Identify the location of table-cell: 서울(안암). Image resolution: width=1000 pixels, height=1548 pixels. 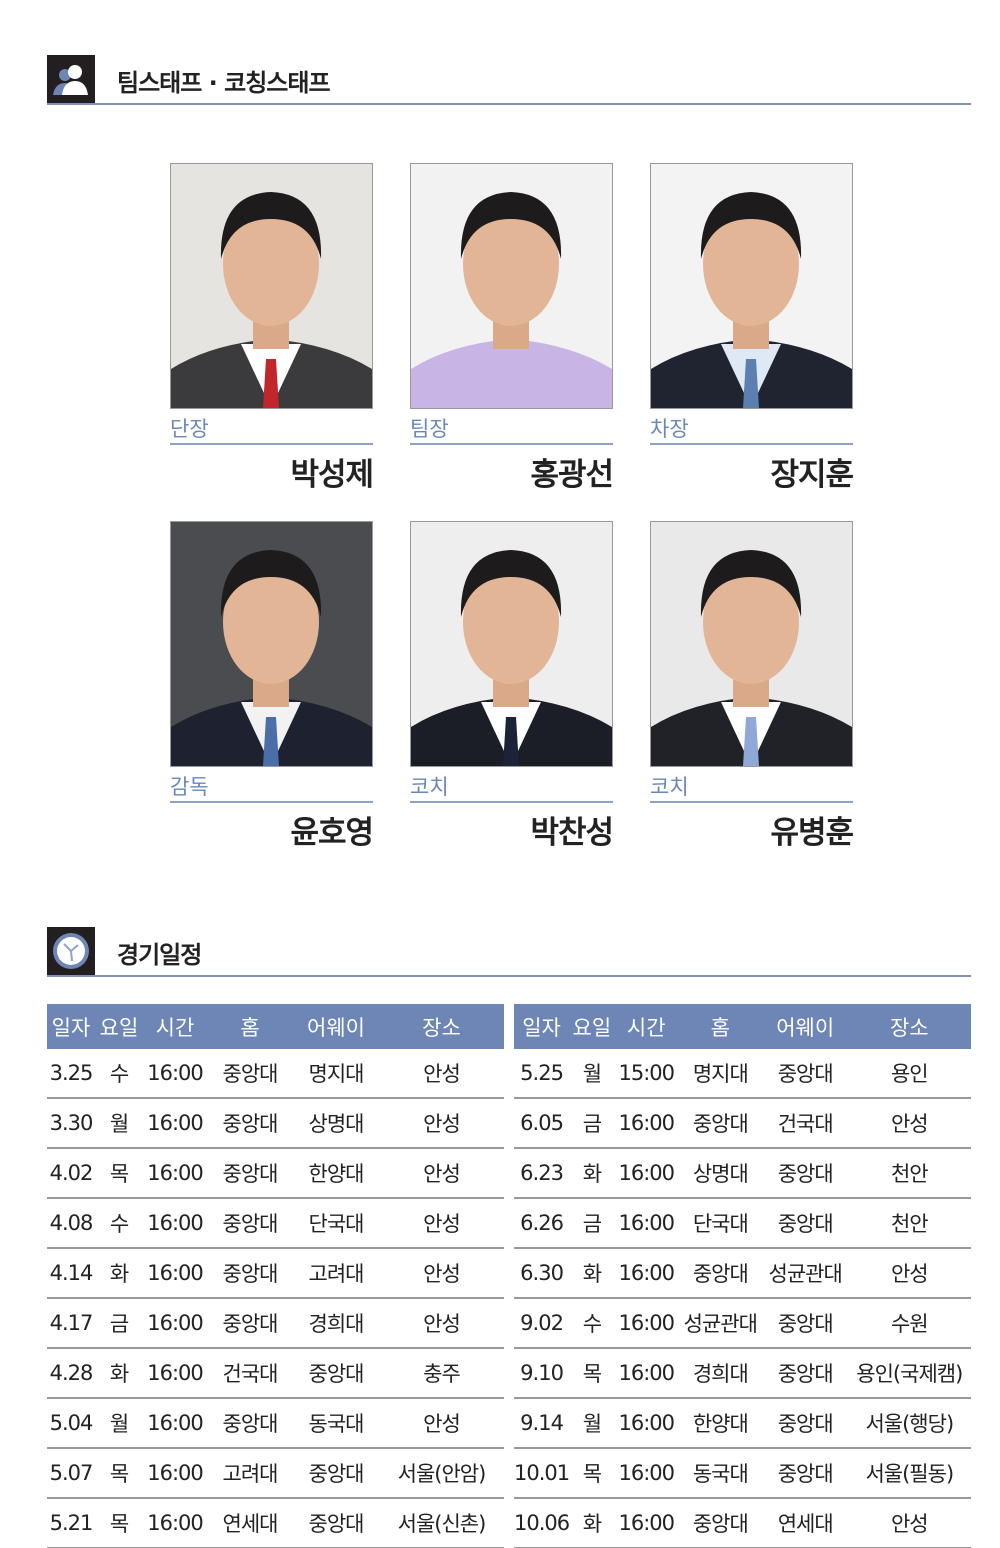
(441, 1473).